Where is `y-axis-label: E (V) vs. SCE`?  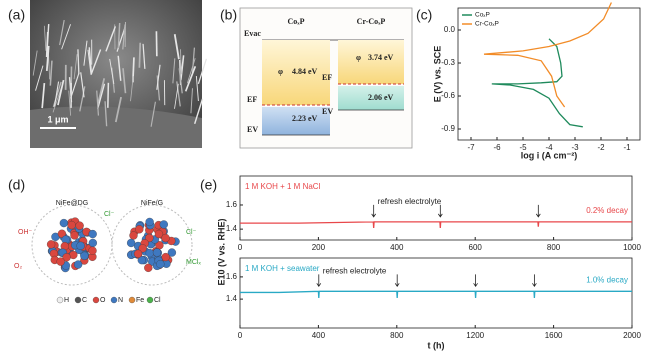 y-axis-label: E (V) vs. SCE is located at coordinates (437, 74).